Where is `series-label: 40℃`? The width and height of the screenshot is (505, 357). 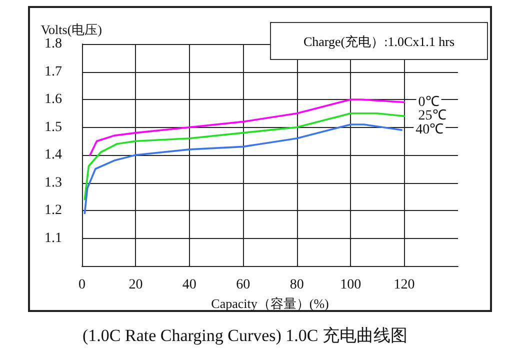 series-label: 40℃ is located at coordinates (430, 130).